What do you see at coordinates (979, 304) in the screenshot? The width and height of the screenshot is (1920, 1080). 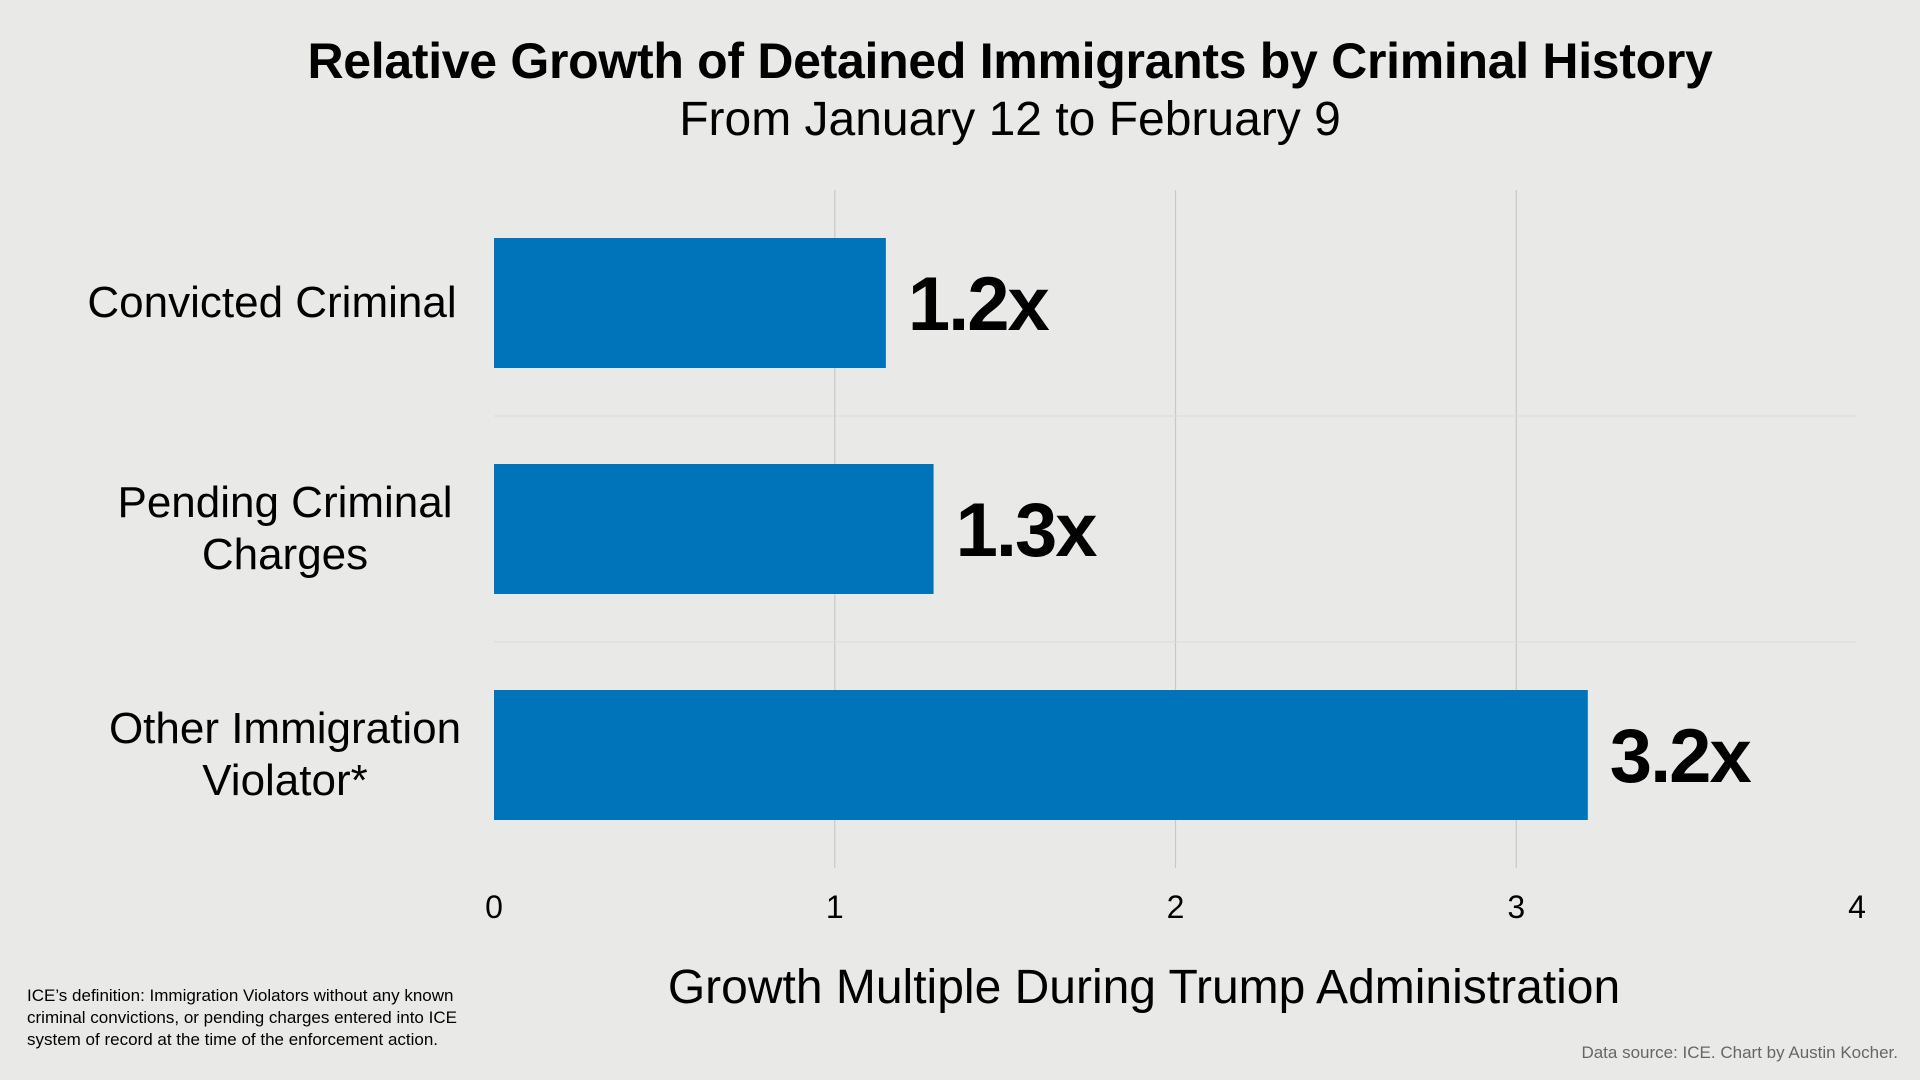 I see `data-label-0: 1.2x` at bounding box center [979, 304].